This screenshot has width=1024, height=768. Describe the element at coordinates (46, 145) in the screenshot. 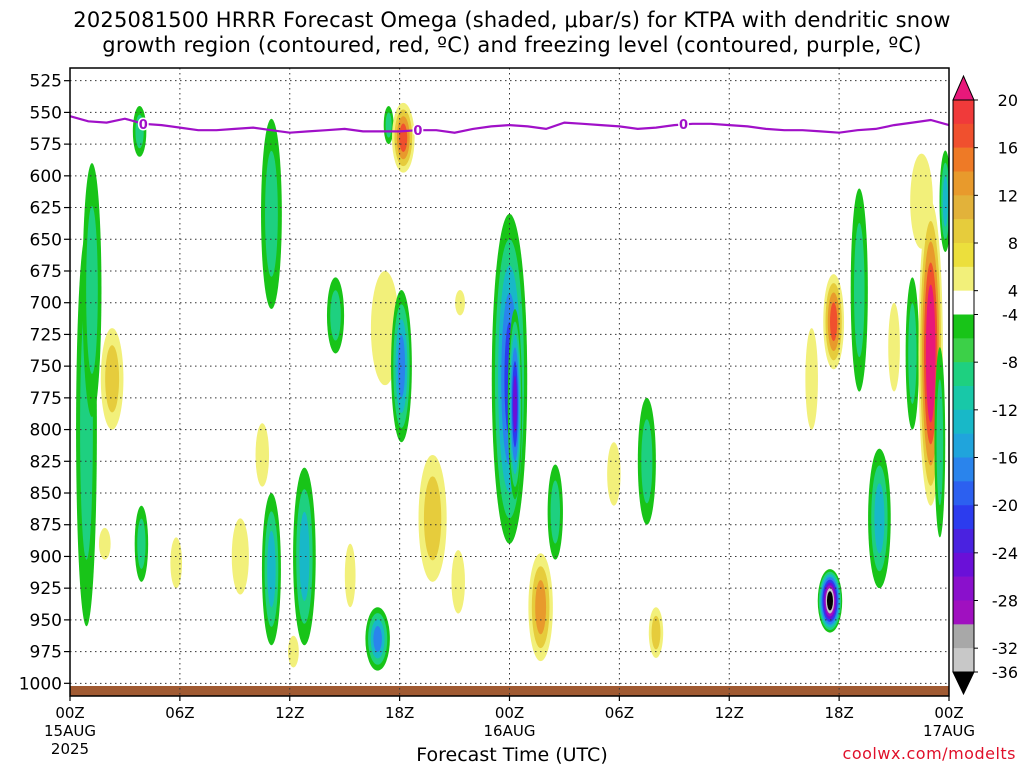

I see `y-tick-label: 575` at that location.